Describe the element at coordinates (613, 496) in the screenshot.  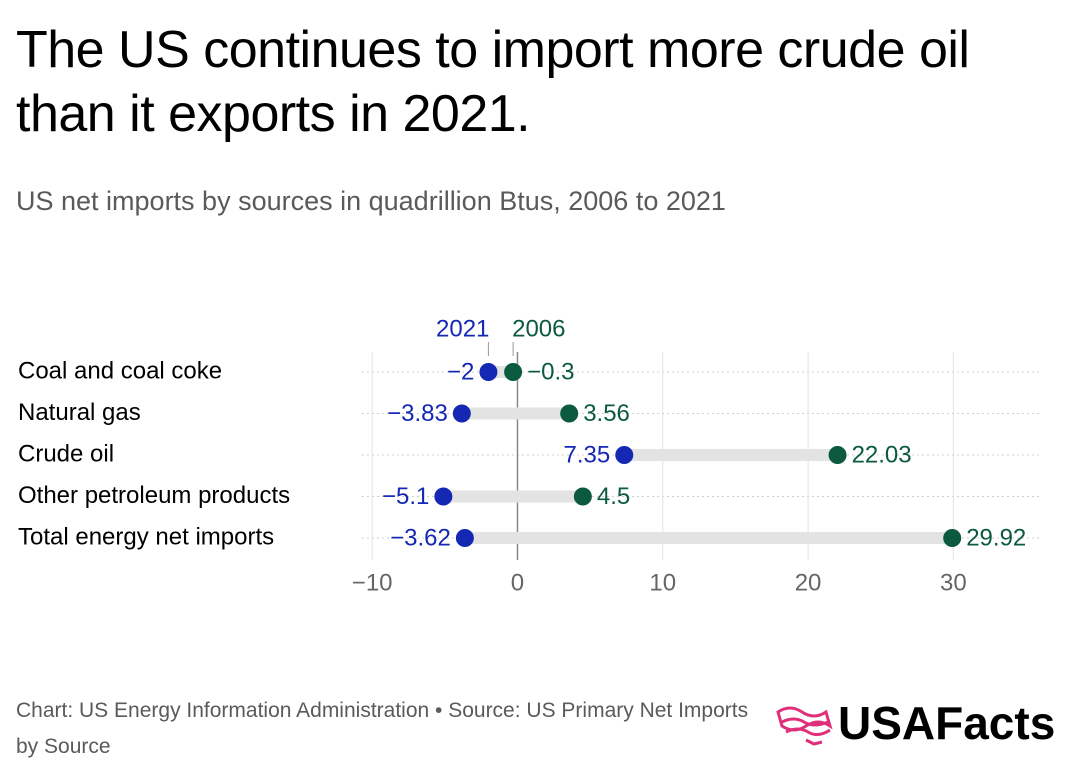
I see `value-label: 4.5` at that location.